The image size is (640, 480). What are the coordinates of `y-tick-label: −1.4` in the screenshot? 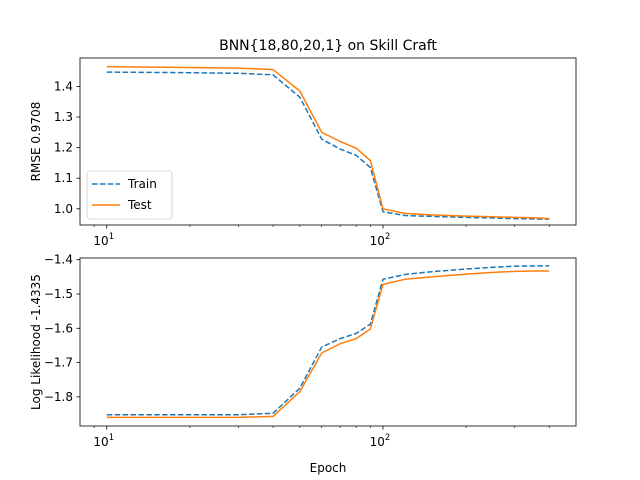 It's located at (58, 260).